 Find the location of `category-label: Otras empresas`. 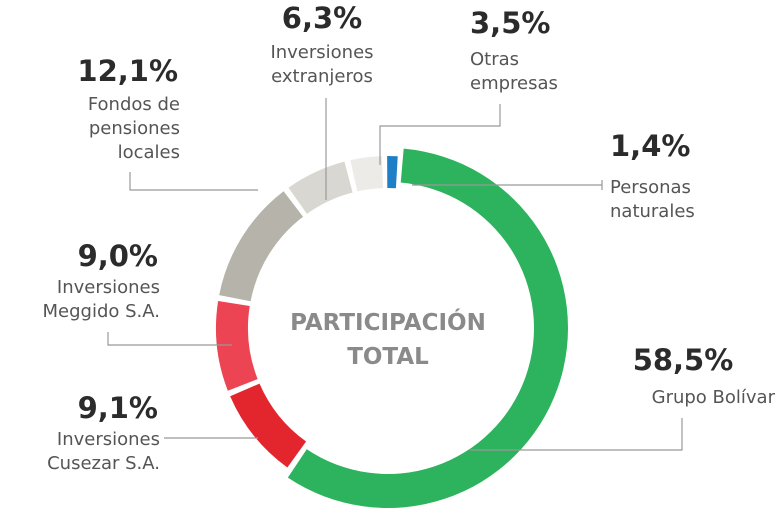

category-label: Otras empresas is located at coordinates (514, 71).